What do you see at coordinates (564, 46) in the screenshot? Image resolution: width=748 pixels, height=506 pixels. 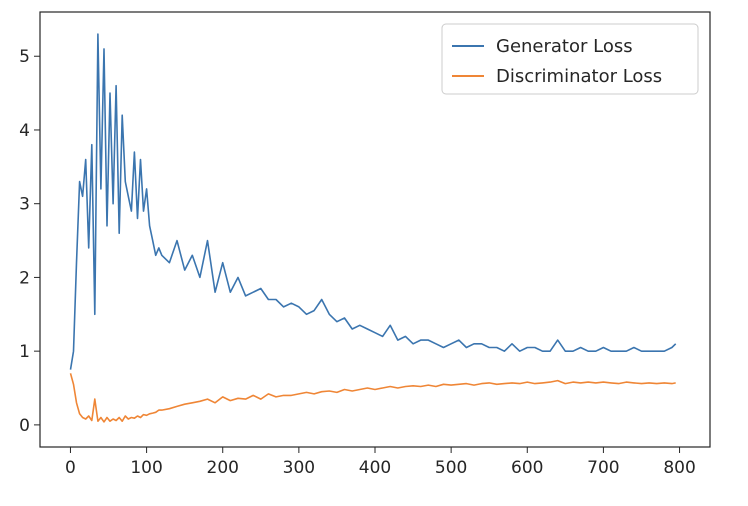 I see `legend-label: Generator Loss` at bounding box center [564, 46].